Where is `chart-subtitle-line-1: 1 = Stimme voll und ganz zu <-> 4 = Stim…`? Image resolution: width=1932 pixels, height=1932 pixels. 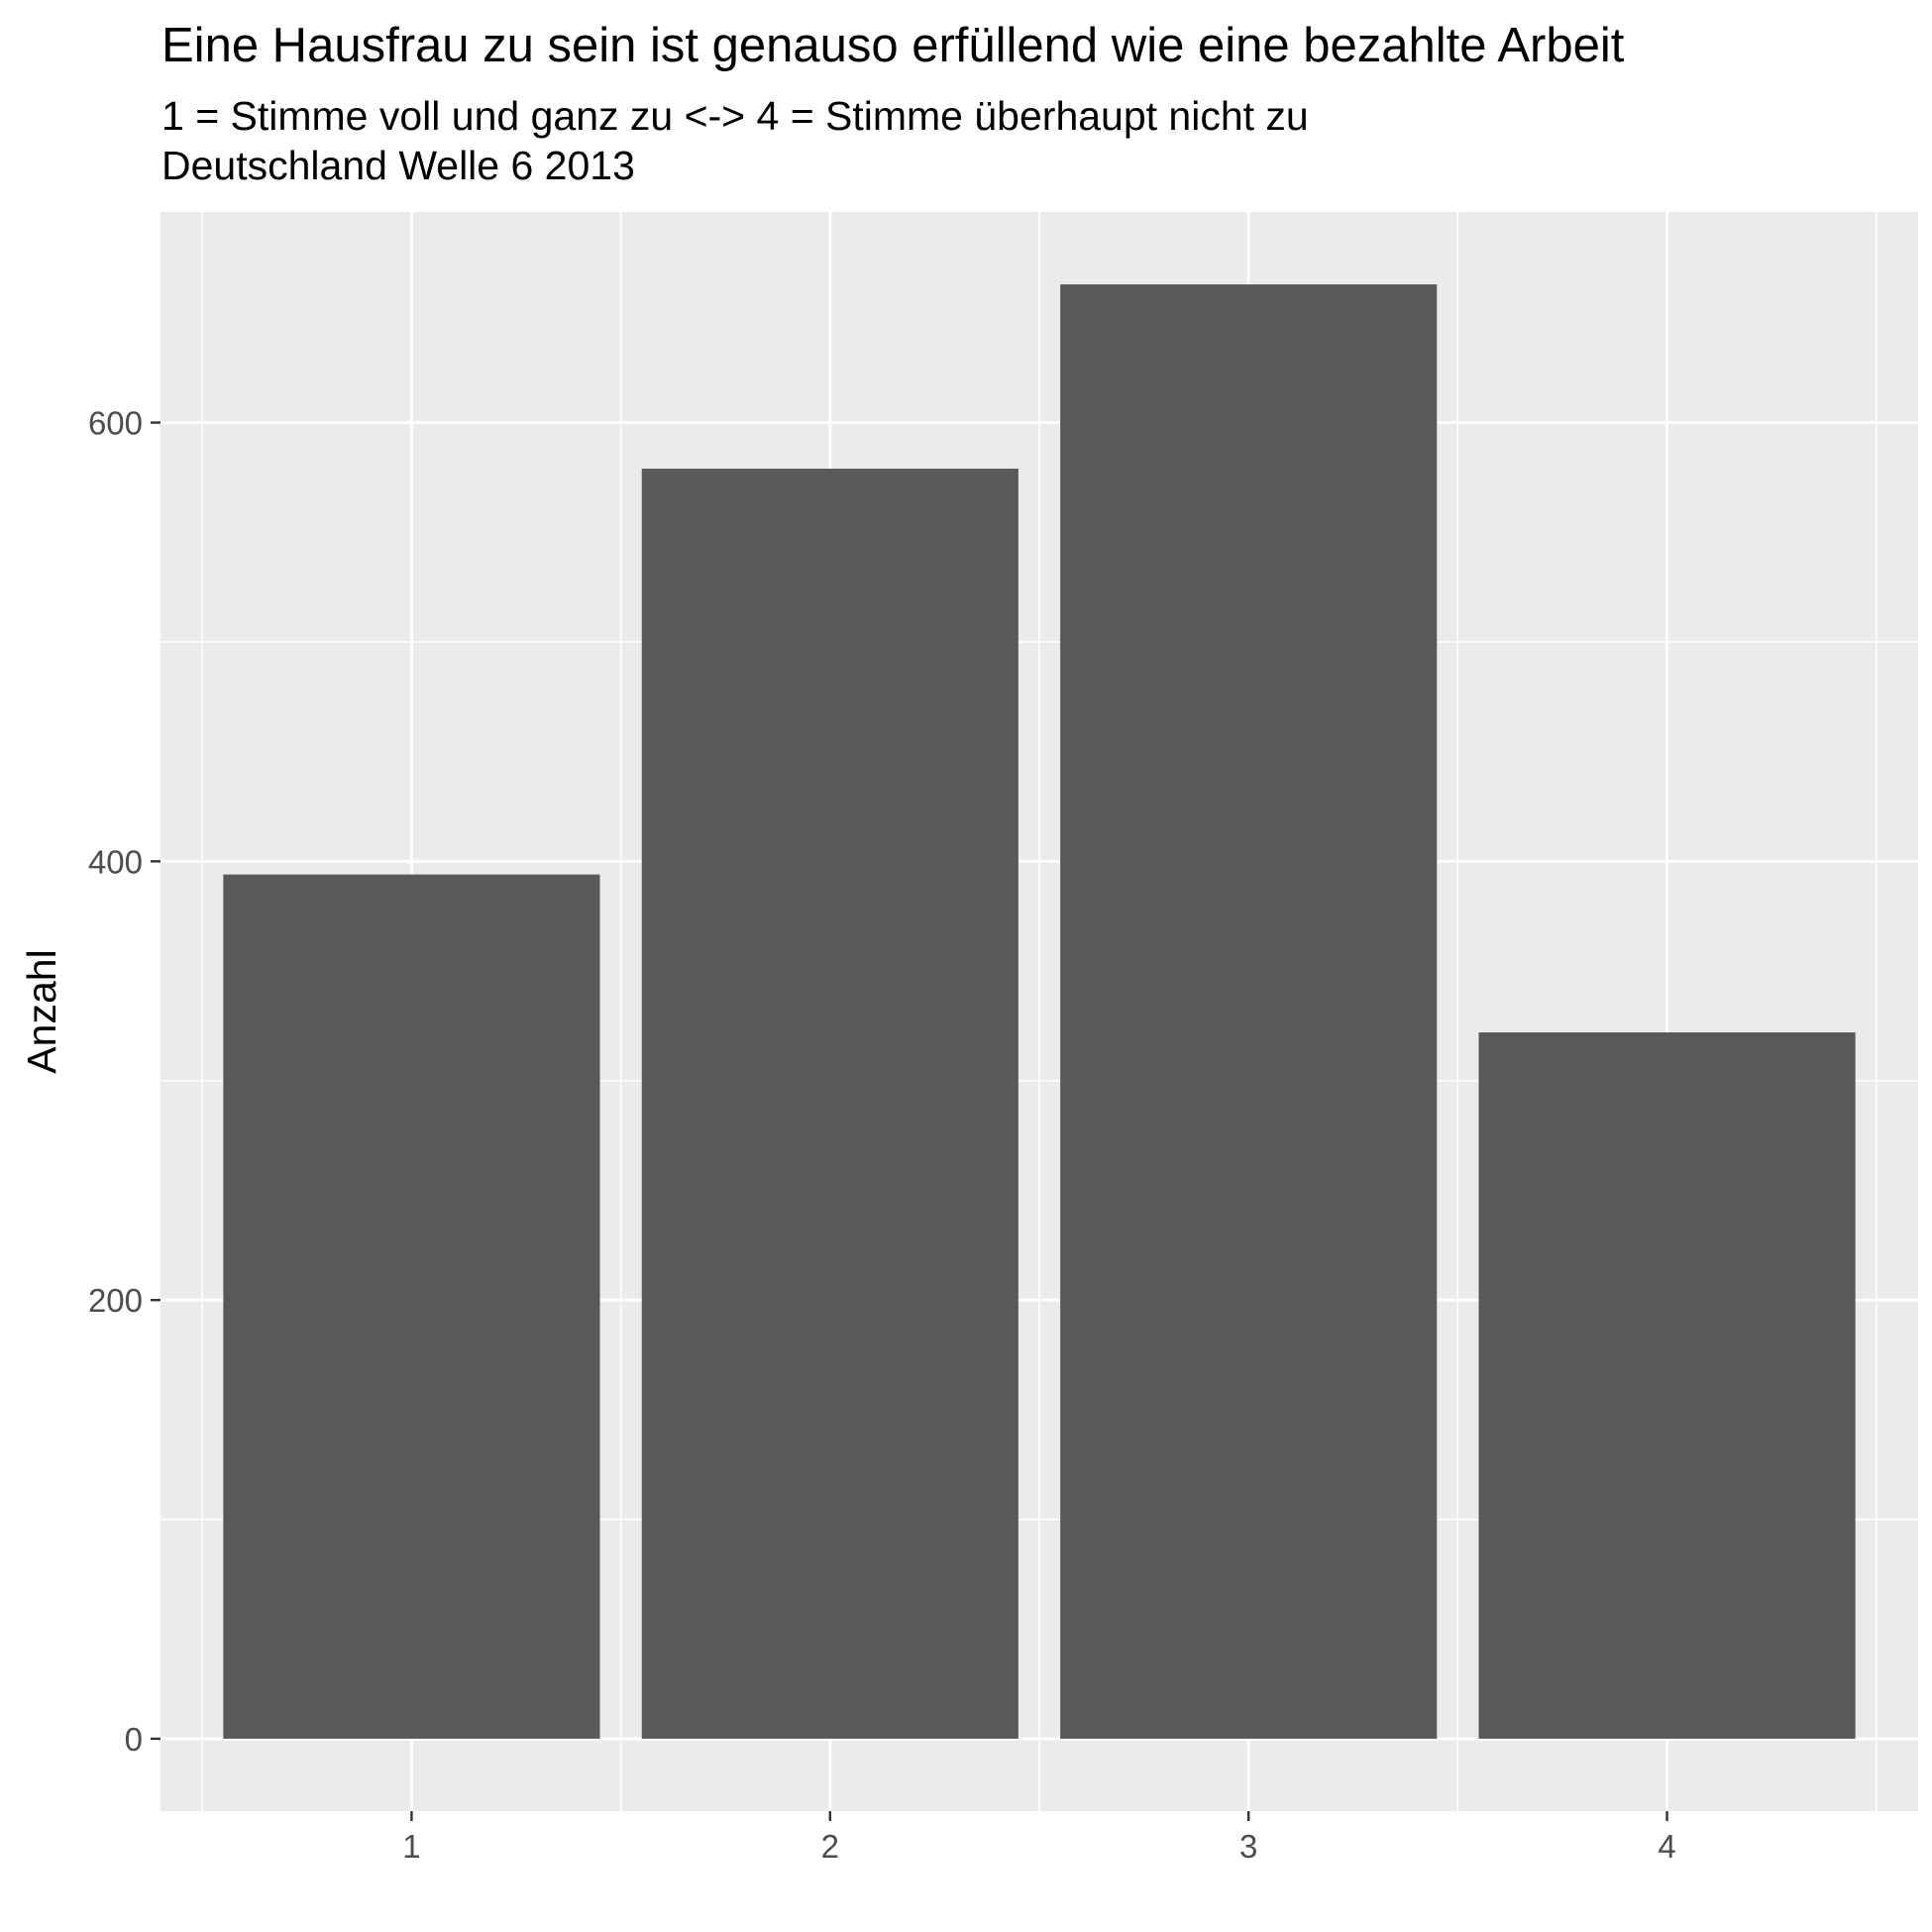 chart-subtitle-line-1: 1 = Stimme voll und ganz zu <-> 4 = Stim… is located at coordinates (735, 116).